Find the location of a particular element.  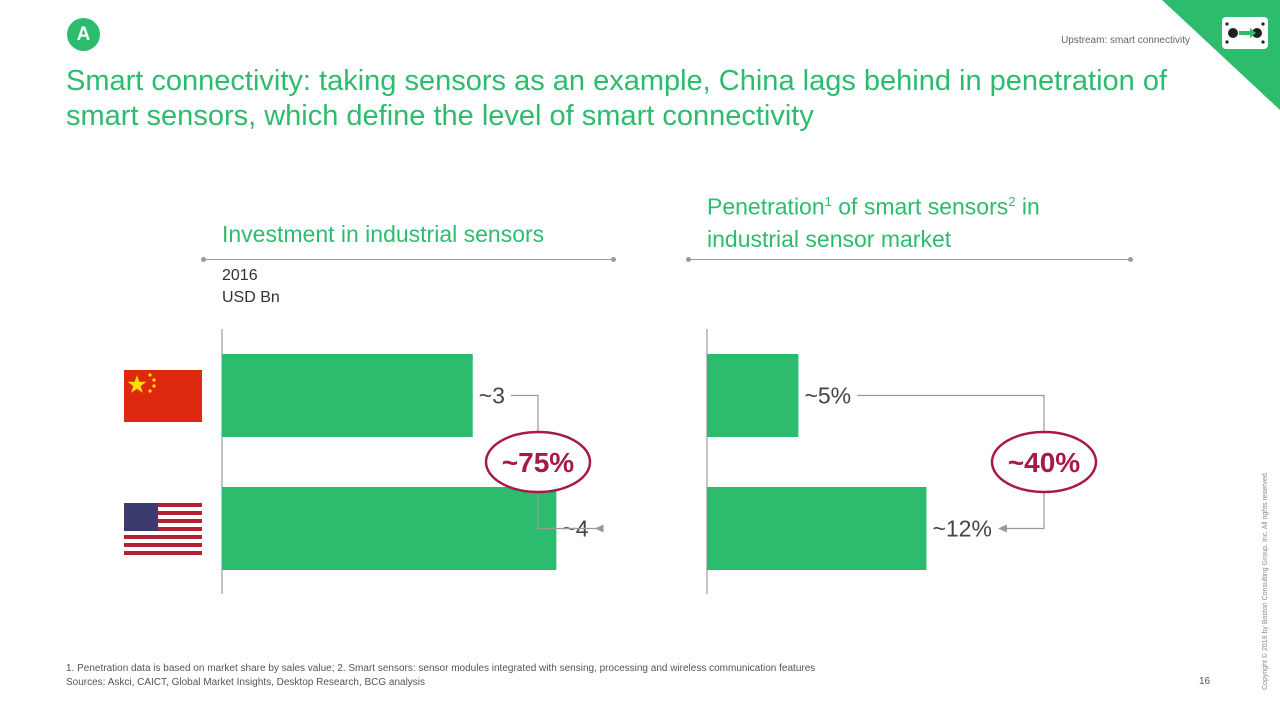

title-part: in is located at coordinates (1027, 206).